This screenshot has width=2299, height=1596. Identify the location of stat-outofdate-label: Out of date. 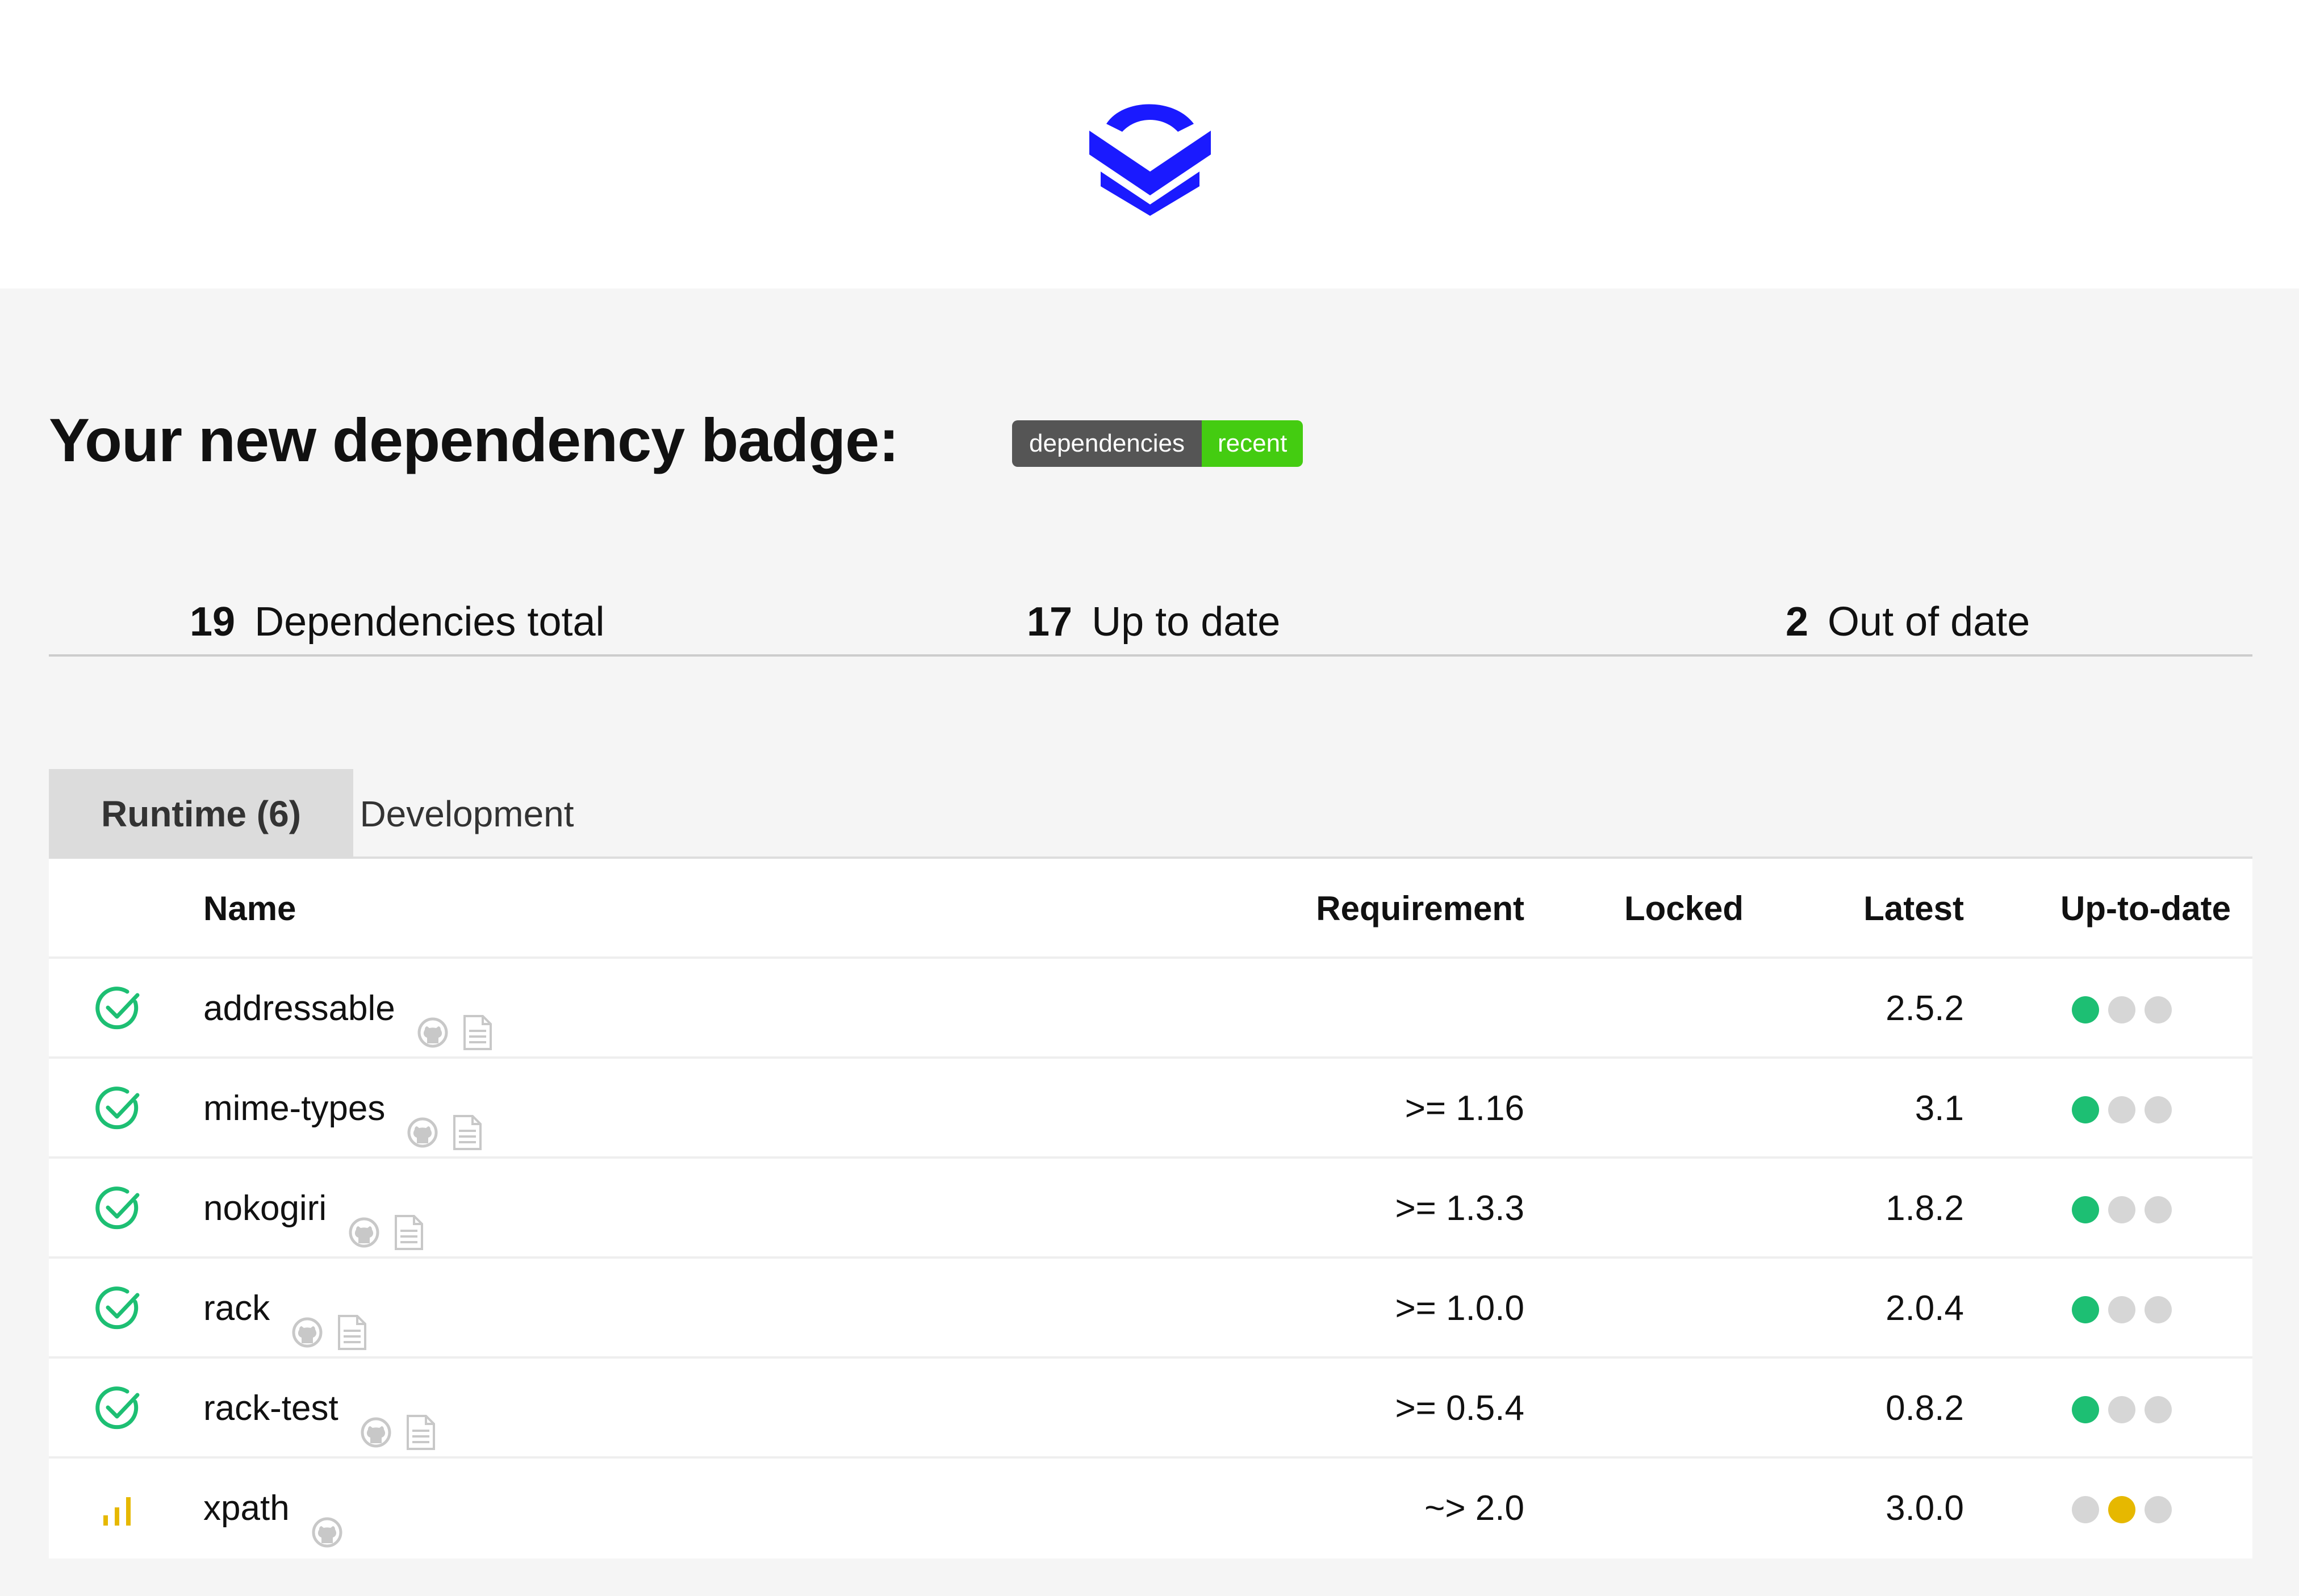
(1929, 622).